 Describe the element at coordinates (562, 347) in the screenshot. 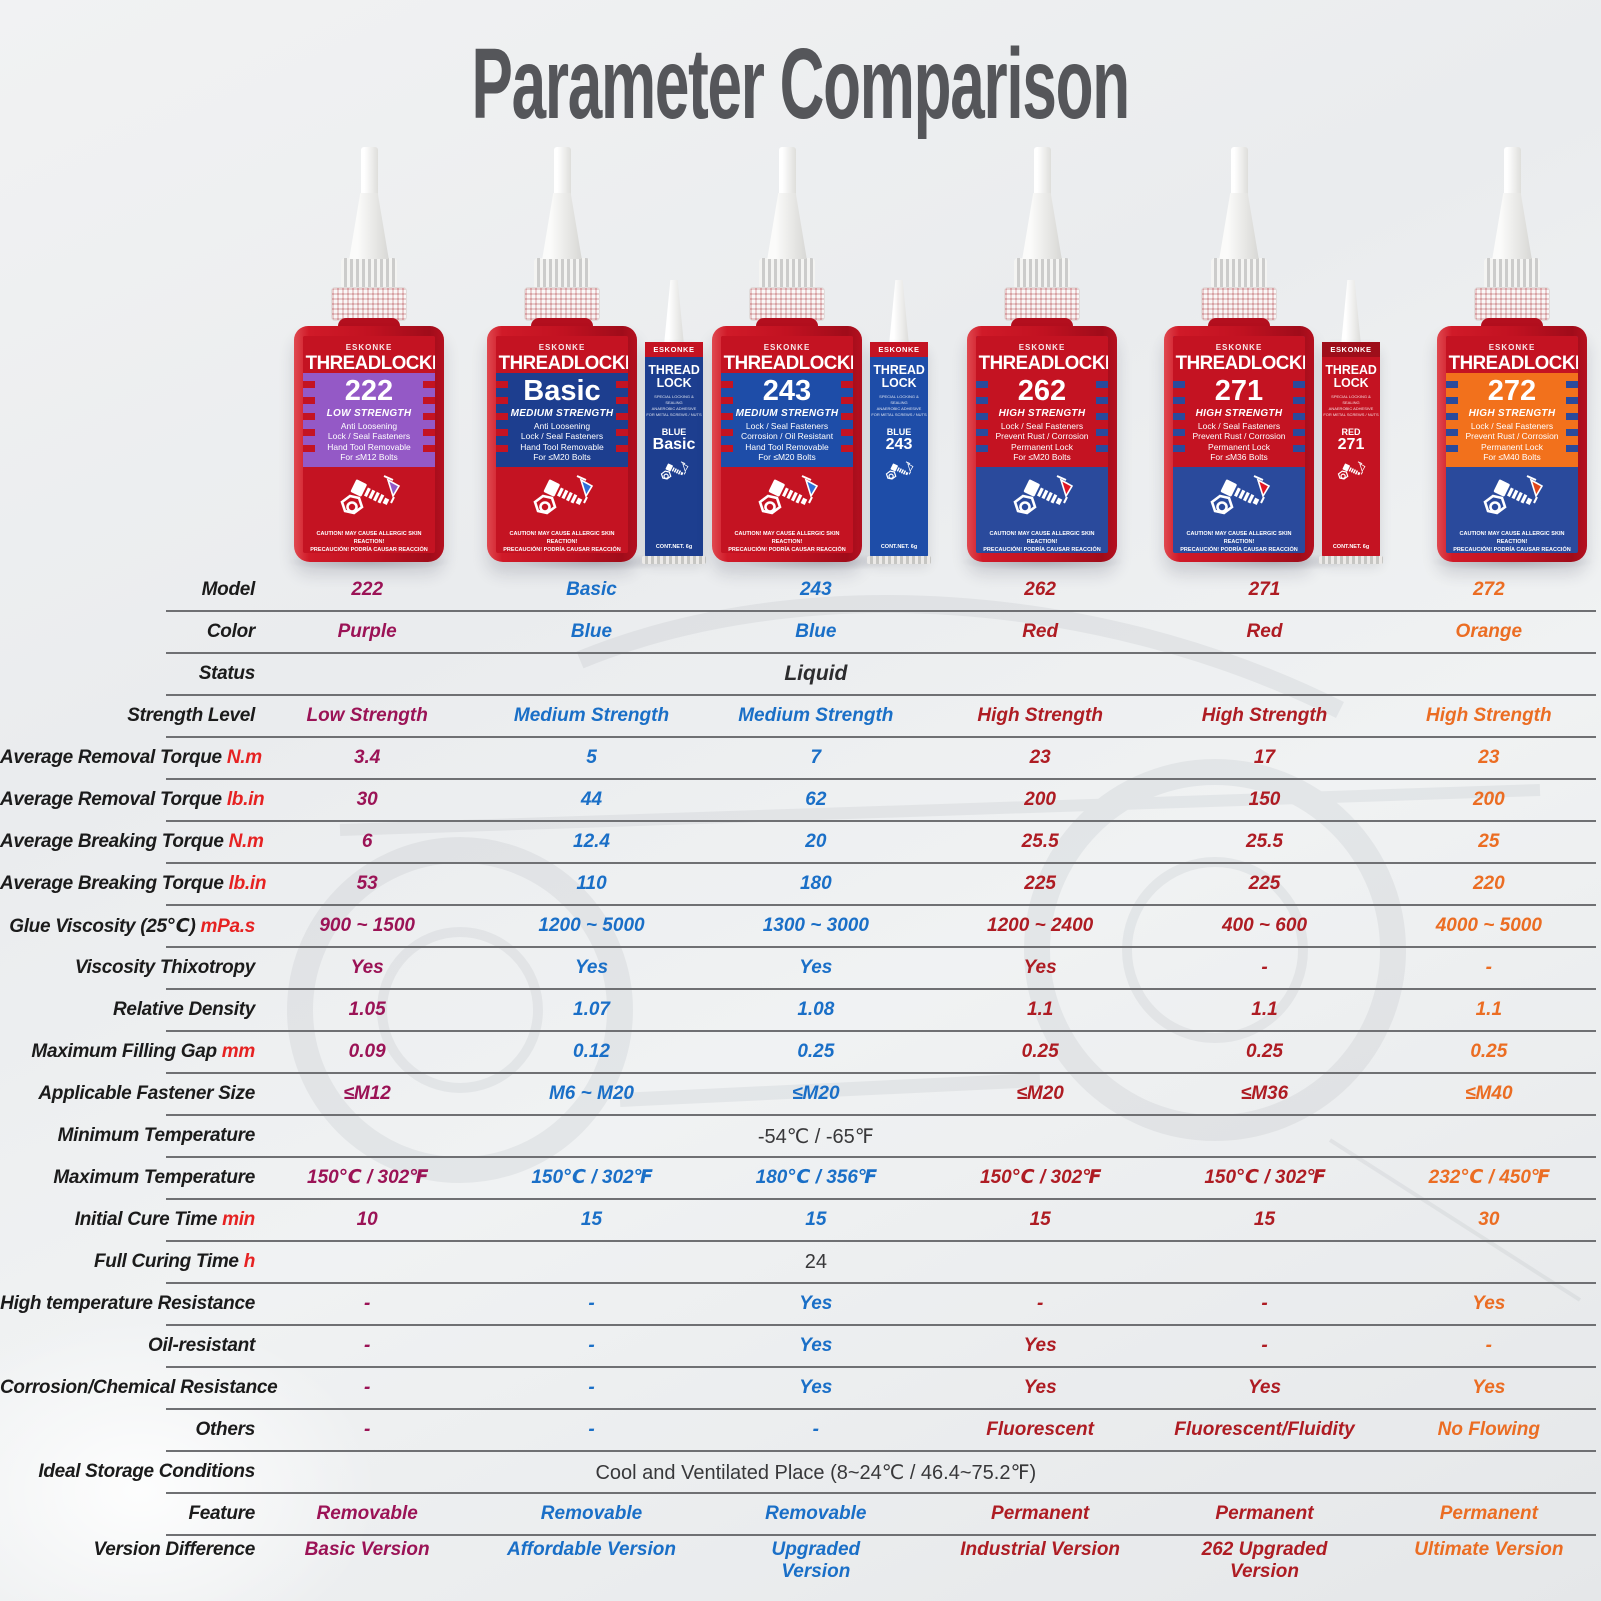

I see `brand-name: ESKONKE` at that location.